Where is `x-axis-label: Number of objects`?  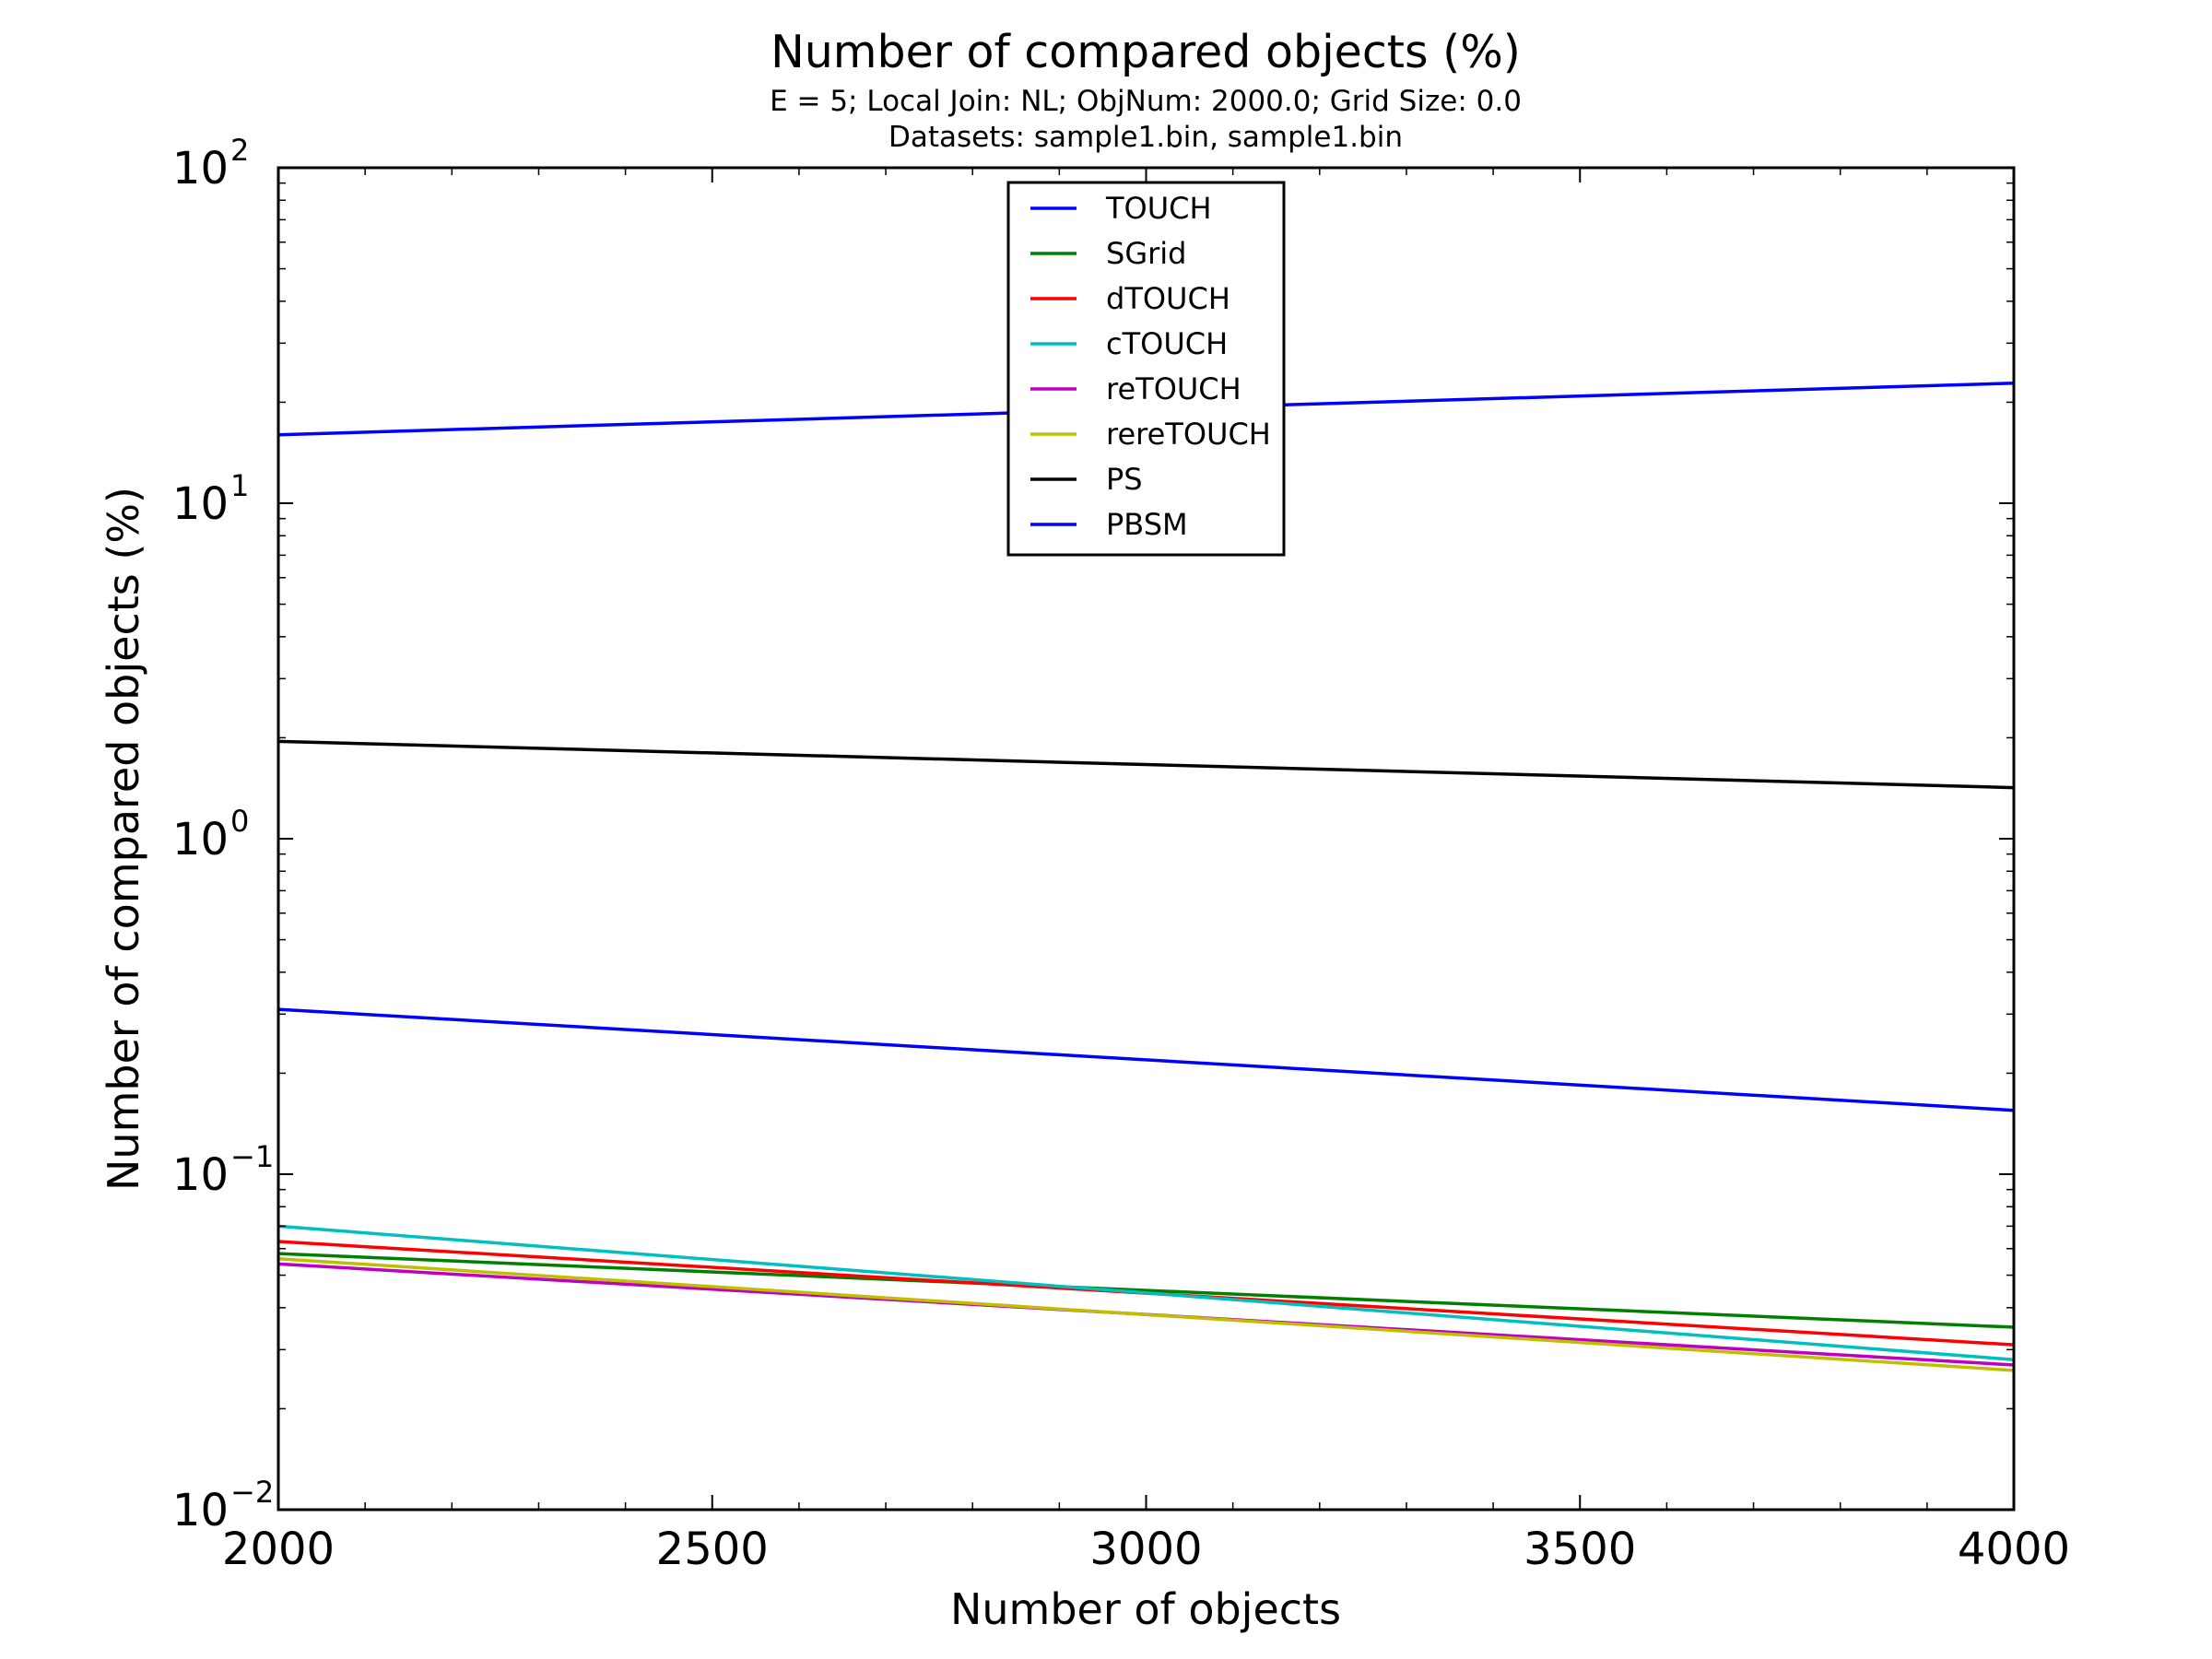
x-axis-label: Number of objects is located at coordinates (1145, 1609).